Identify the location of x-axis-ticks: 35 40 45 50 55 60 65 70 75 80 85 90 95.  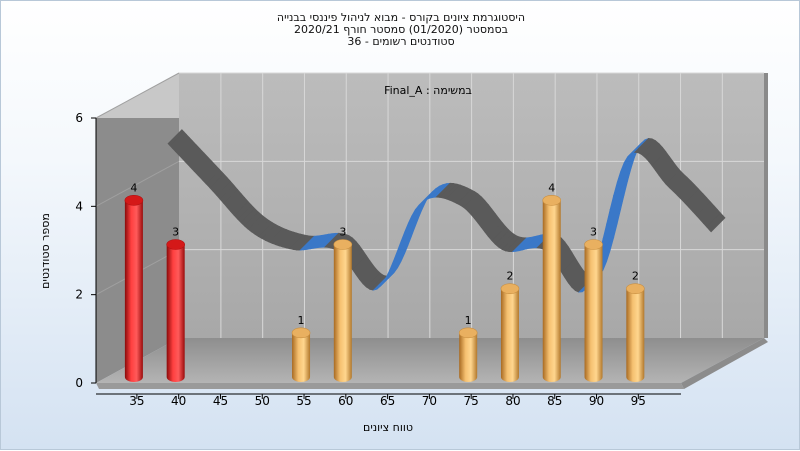
(387, 401).